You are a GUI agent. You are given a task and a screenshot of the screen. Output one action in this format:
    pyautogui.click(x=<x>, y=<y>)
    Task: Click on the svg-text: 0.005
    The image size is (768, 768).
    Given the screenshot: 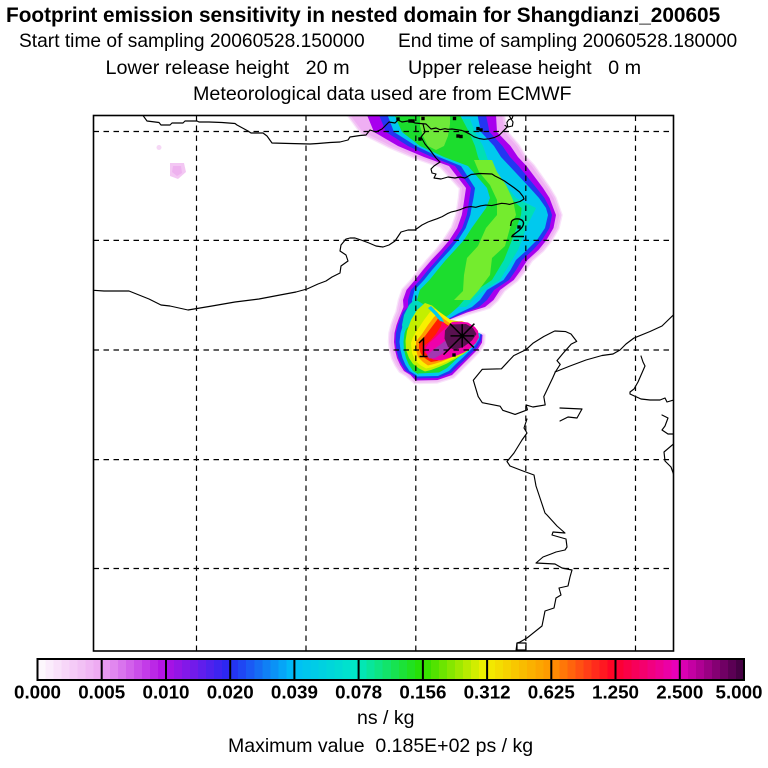 What is the action you would take?
    pyautogui.click(x=101, y=692)
    